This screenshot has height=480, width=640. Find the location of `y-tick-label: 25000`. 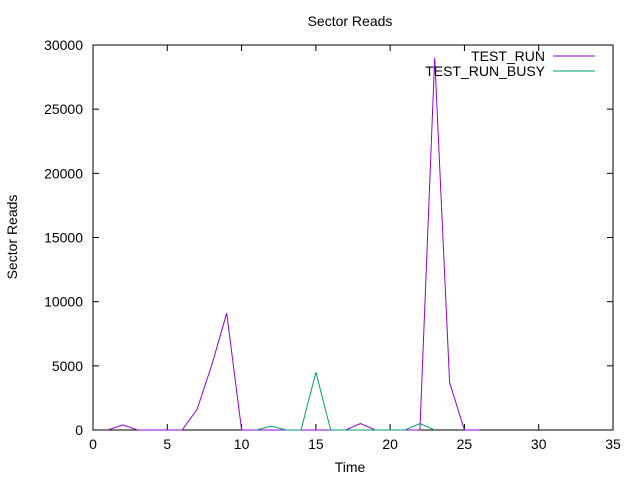

y-tick-label: 25000 is located at coordinates (63, 109).